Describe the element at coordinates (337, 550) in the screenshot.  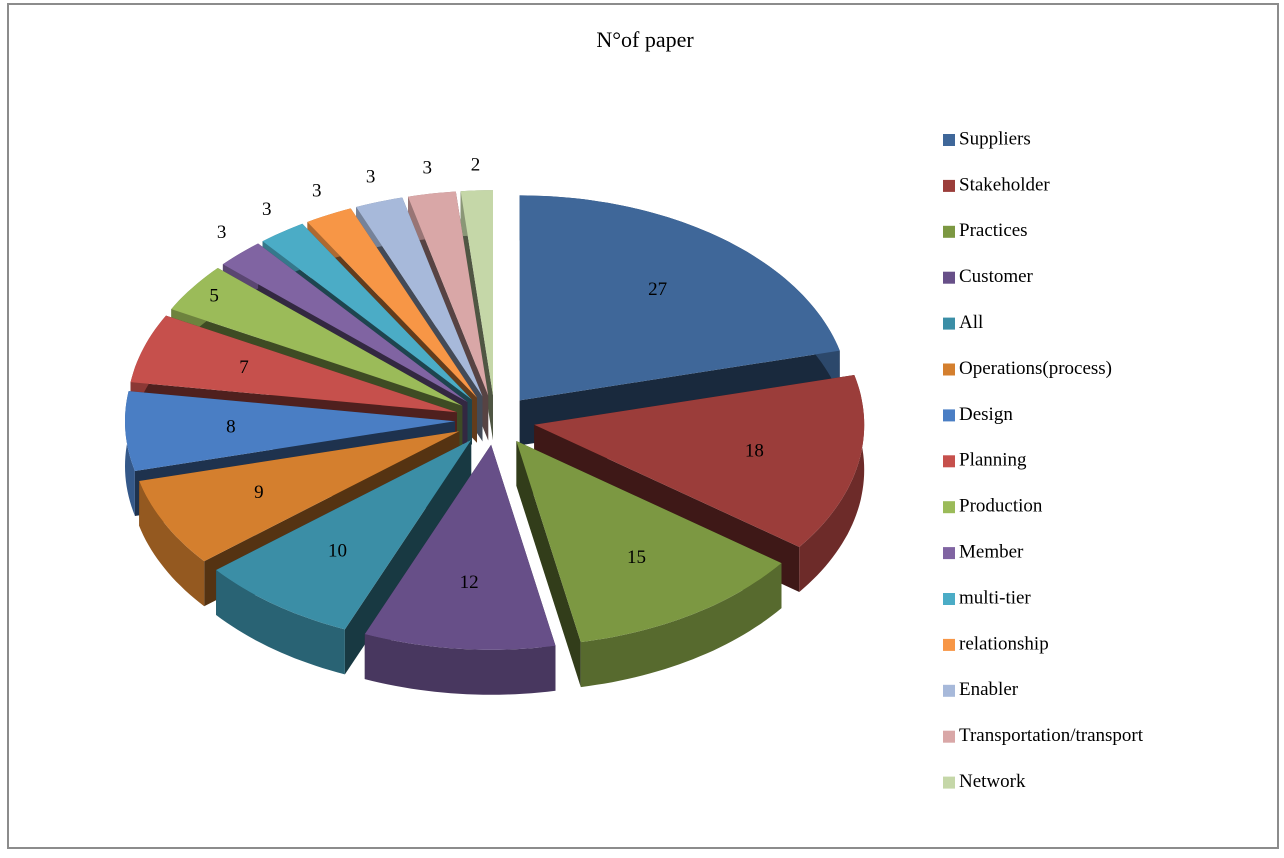
I see `data-label: 10` at that location.